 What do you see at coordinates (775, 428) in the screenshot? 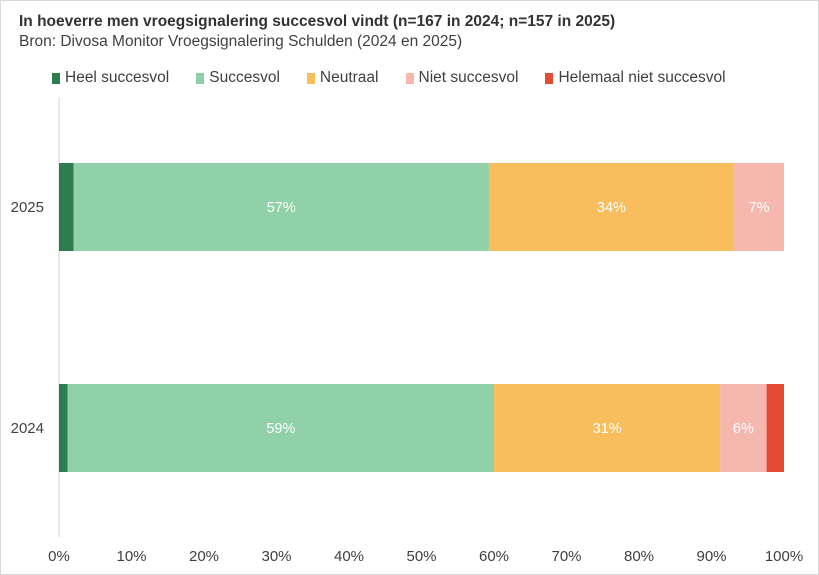
I see `bar-segment-2024-helemaal-niet-succesvol` at bounding box center [775, 428].